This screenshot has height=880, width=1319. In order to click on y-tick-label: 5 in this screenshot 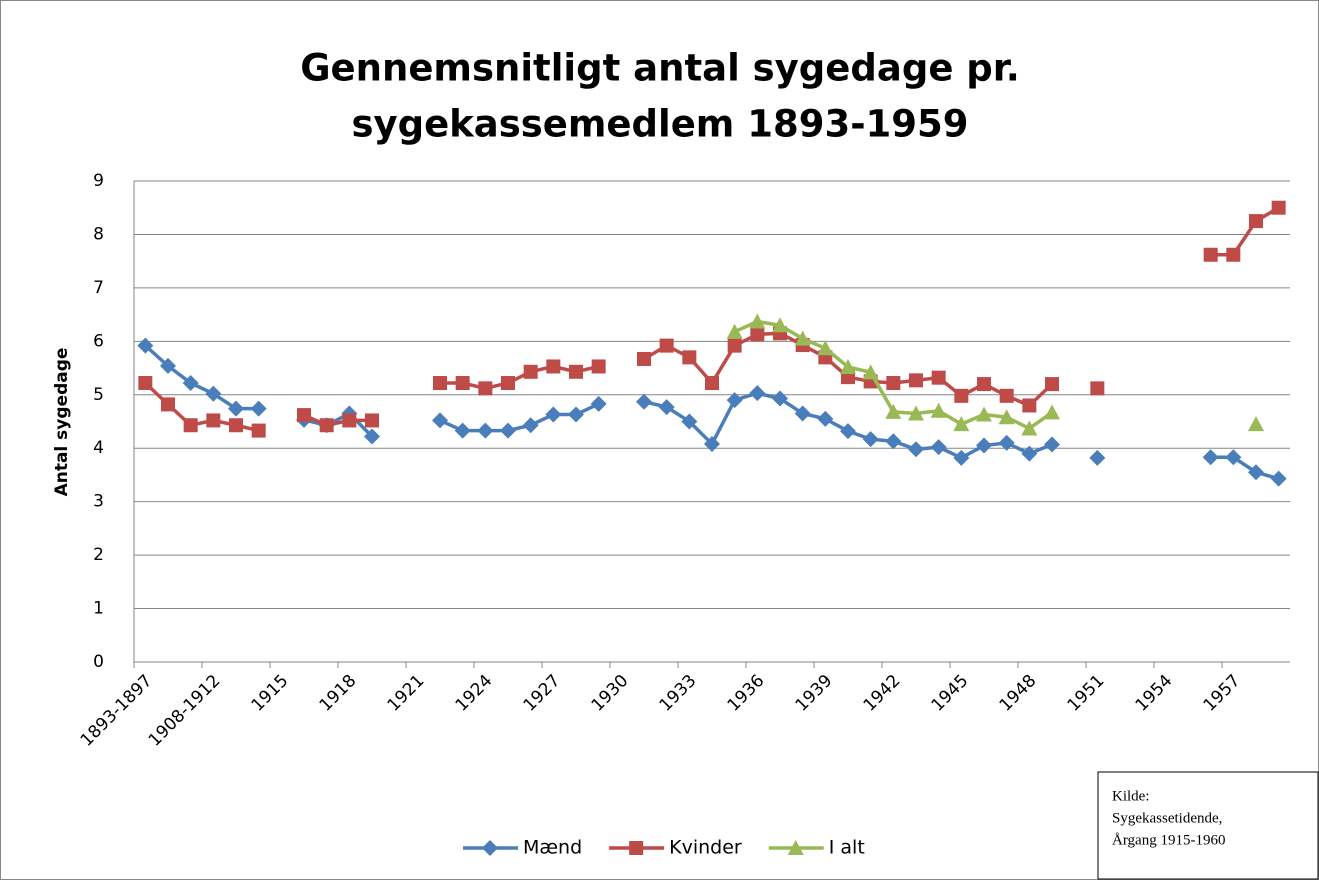, I will do `click(98, 395)`.